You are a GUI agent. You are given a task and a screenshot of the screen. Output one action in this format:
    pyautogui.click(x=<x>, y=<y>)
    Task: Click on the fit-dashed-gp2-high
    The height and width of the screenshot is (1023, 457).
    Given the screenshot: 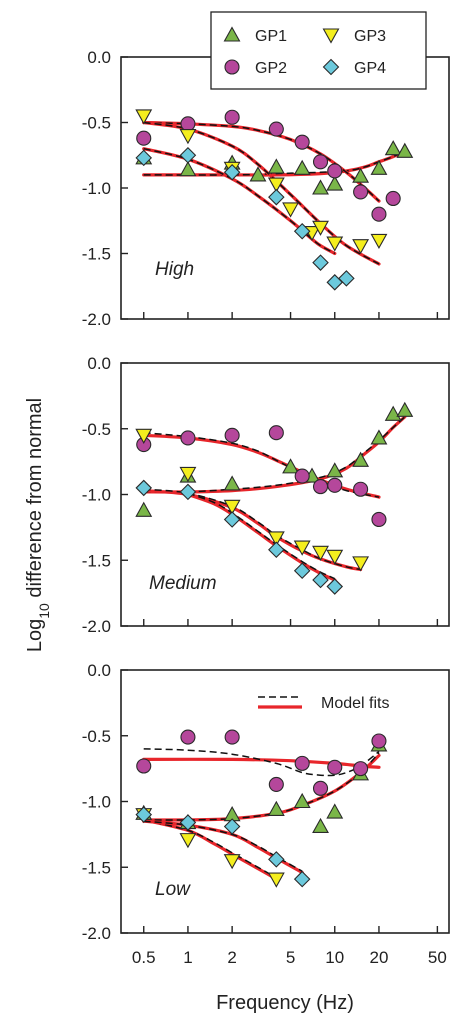 What is the action you would take?
    pyautogui.click(x=261, y=161)
    